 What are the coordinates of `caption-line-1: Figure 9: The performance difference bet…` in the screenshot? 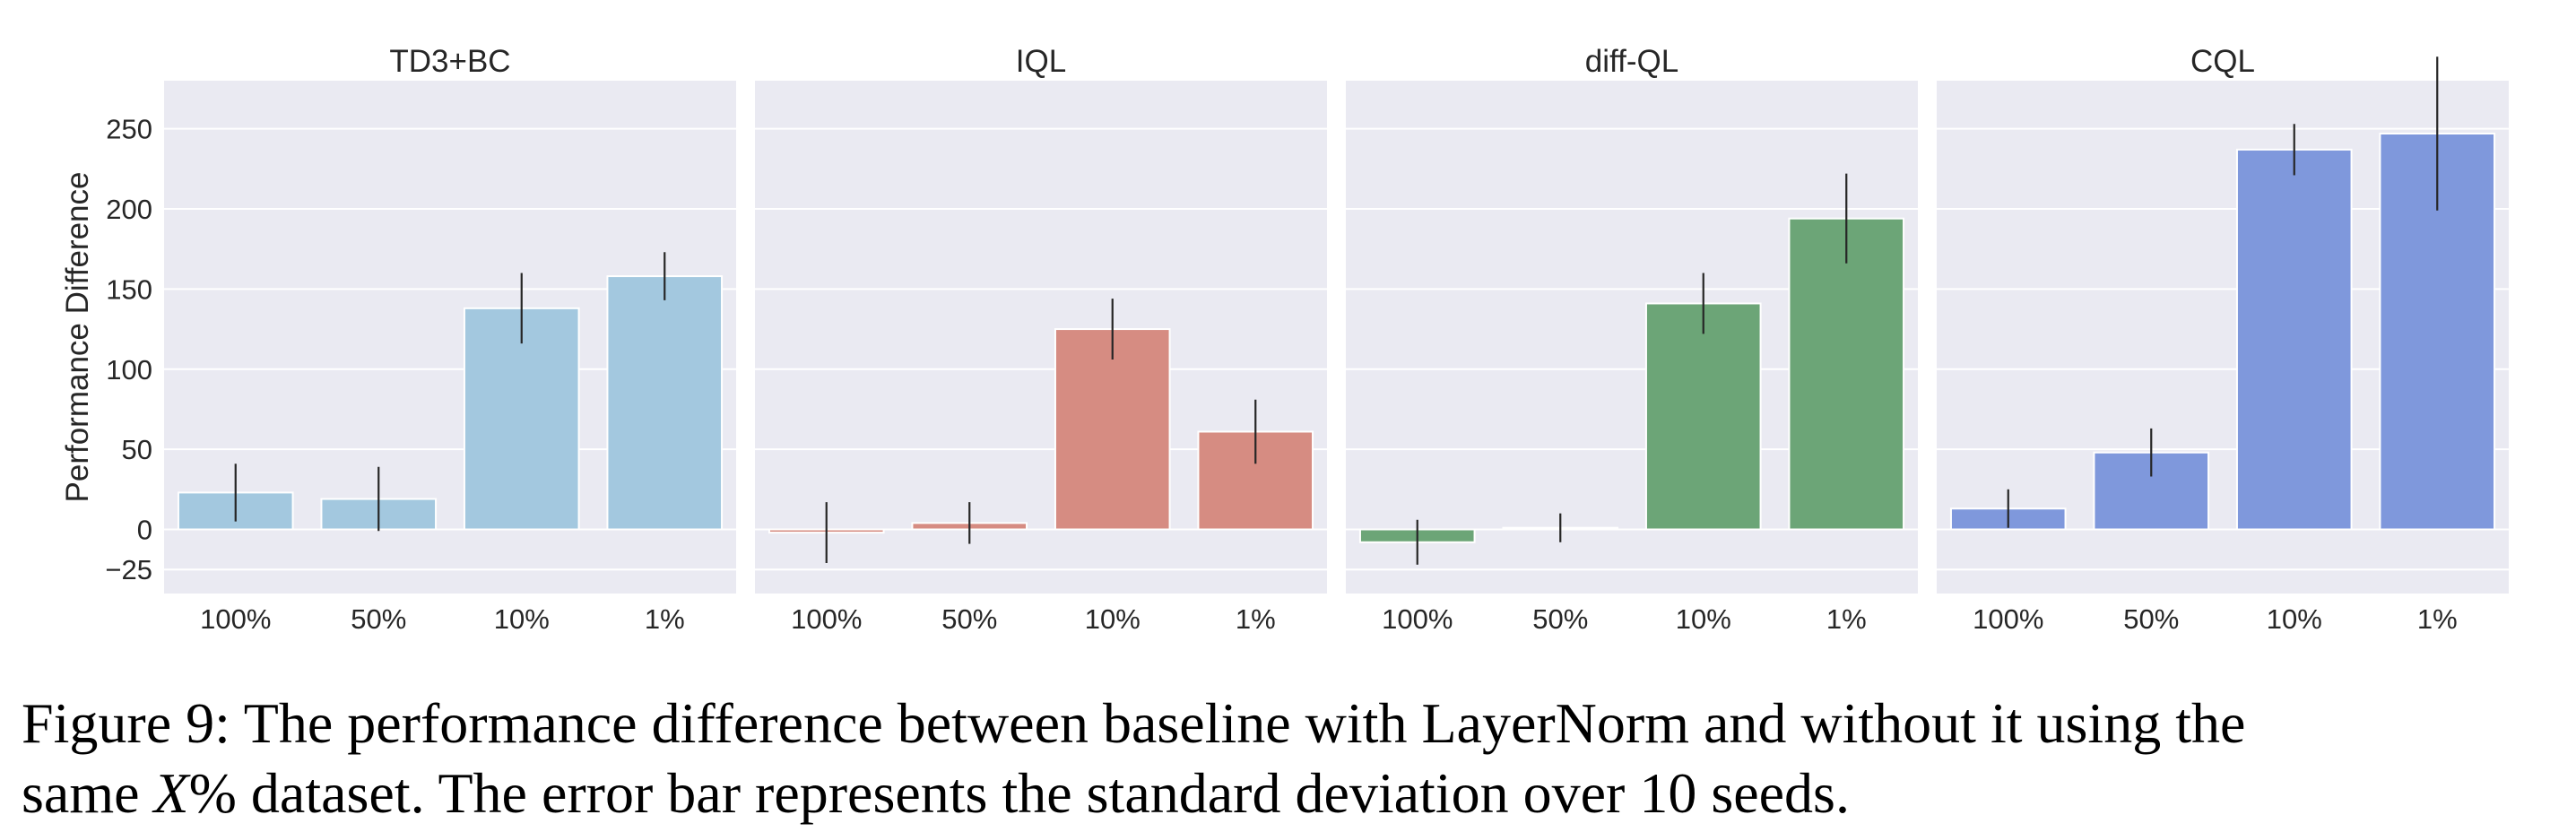 It's located at (1134, 723).